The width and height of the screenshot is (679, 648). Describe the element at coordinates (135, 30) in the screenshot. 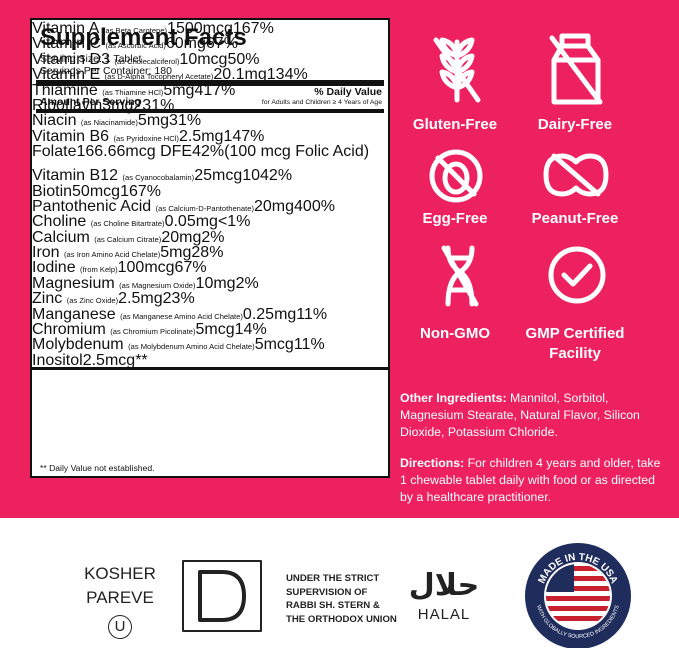

I see `source: (as Beta Carotene)` at that location.